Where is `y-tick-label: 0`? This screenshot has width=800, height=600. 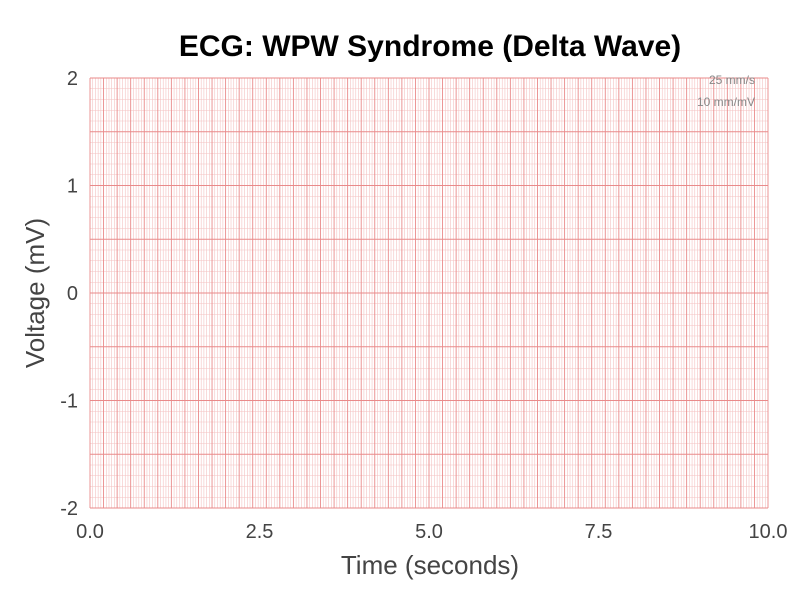 y-tick-label: 0 is located at coordinates (72, 294).